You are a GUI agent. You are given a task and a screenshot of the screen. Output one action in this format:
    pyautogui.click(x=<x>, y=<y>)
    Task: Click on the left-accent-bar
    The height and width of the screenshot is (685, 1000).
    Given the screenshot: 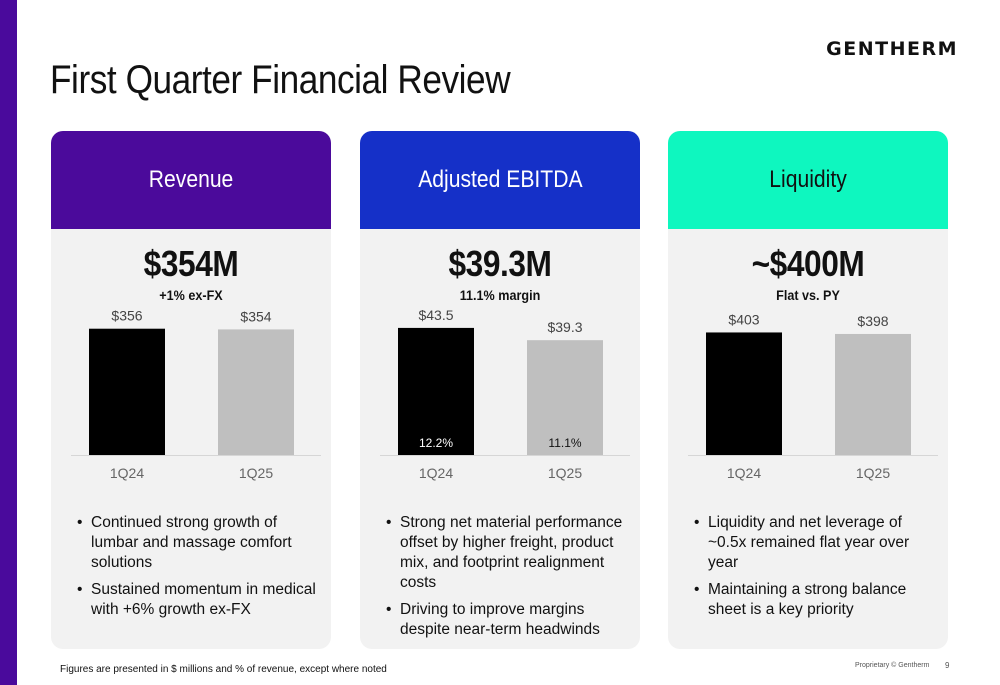 What is the action you would take?
    pyautogui.click(x=8, y=342)
    